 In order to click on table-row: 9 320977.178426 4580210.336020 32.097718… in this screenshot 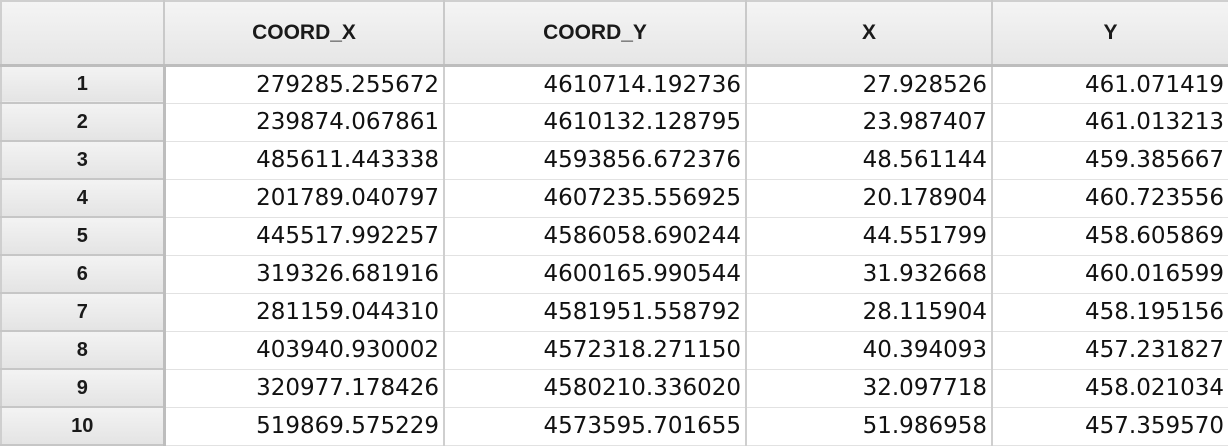, I will do `click(614, 388)`.